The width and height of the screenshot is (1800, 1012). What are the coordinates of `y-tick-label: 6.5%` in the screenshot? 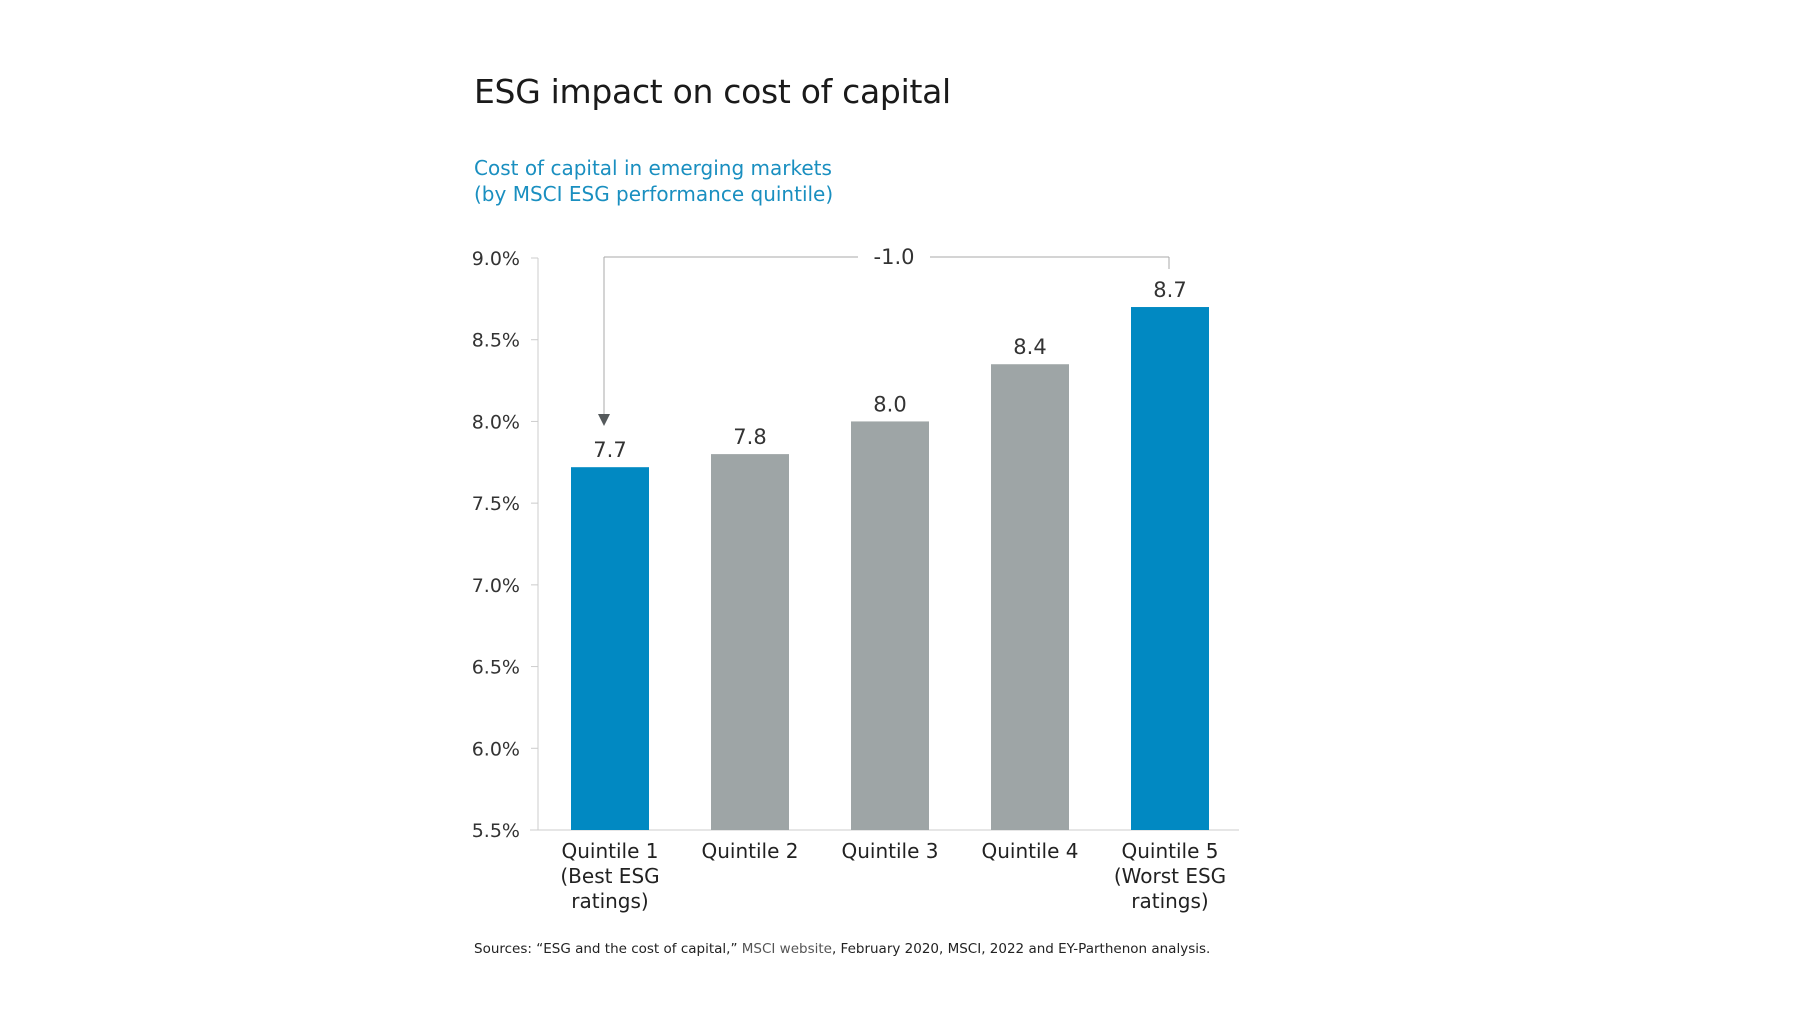 It's located at (496, 668).